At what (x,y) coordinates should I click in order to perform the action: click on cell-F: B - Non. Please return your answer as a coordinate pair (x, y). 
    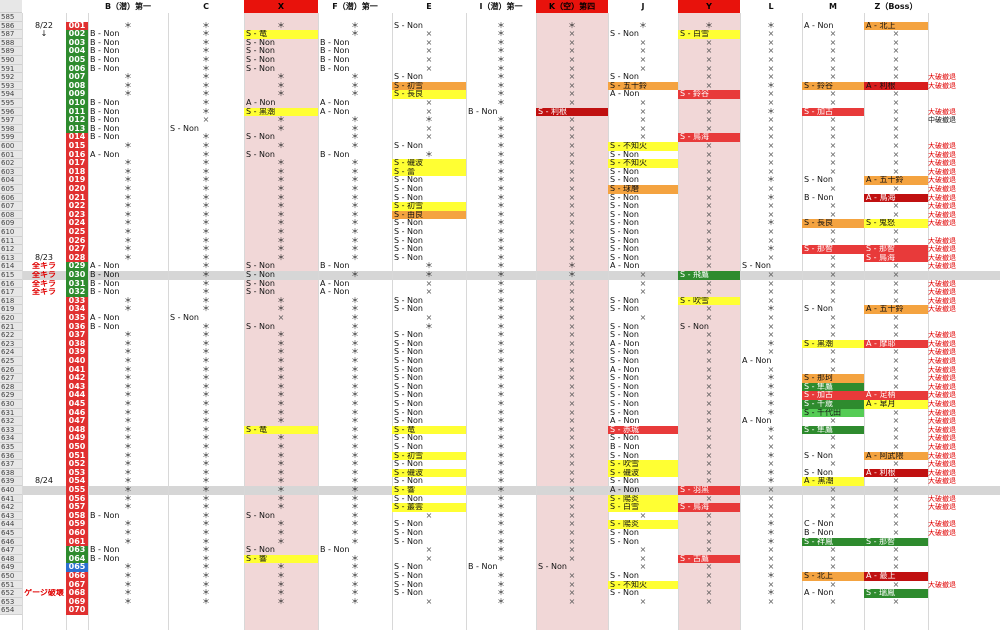
    Looking at the image, I should click on (335, 51).